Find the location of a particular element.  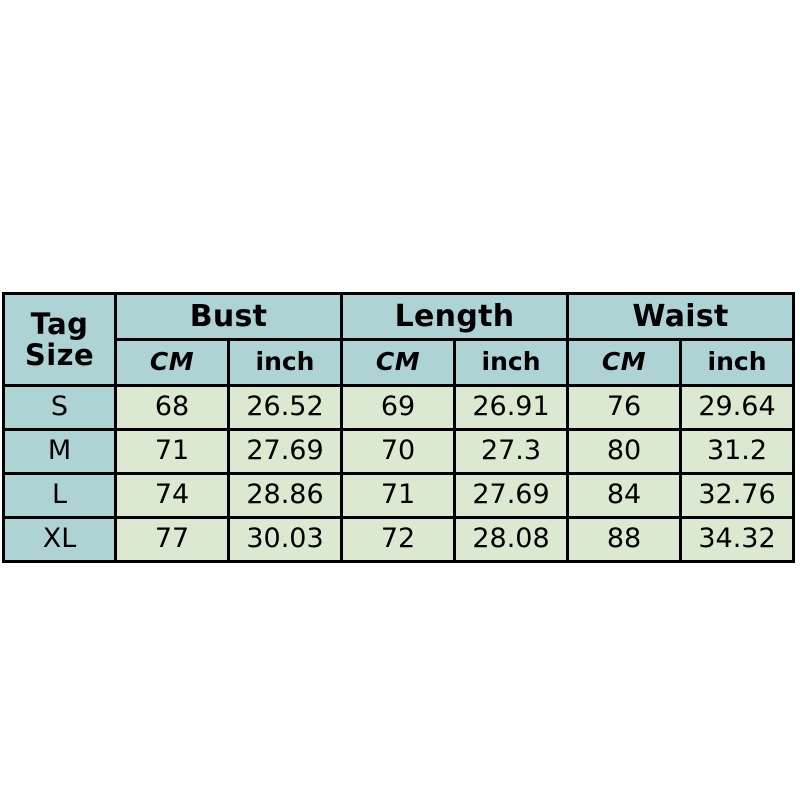

header-unit-waist-cm: CM is located at coordinates (624, 362).